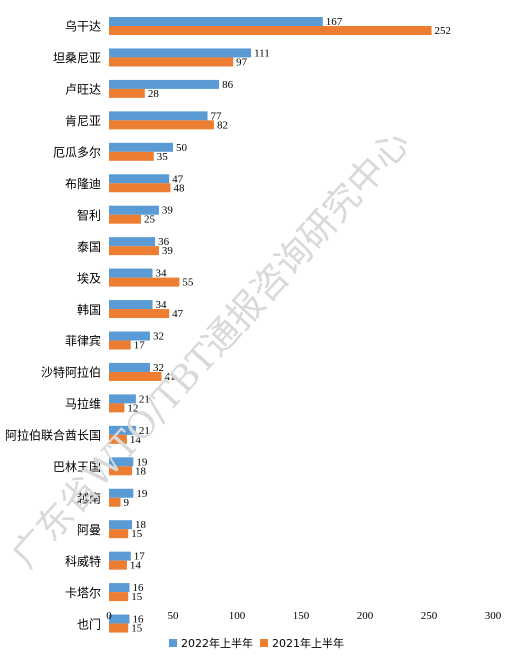 The image size is (511, 664). I want to click on category-label: 阿曼, so click(89, 530).